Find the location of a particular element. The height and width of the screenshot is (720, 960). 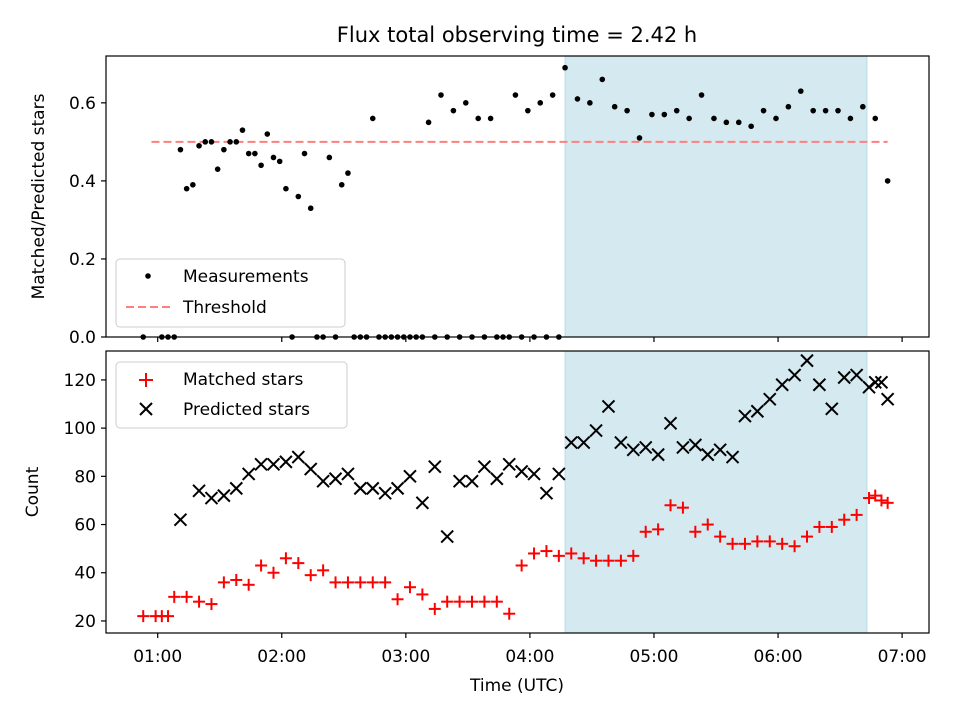

count-y-tick-label: 80 is located at coordinates (85, 477).